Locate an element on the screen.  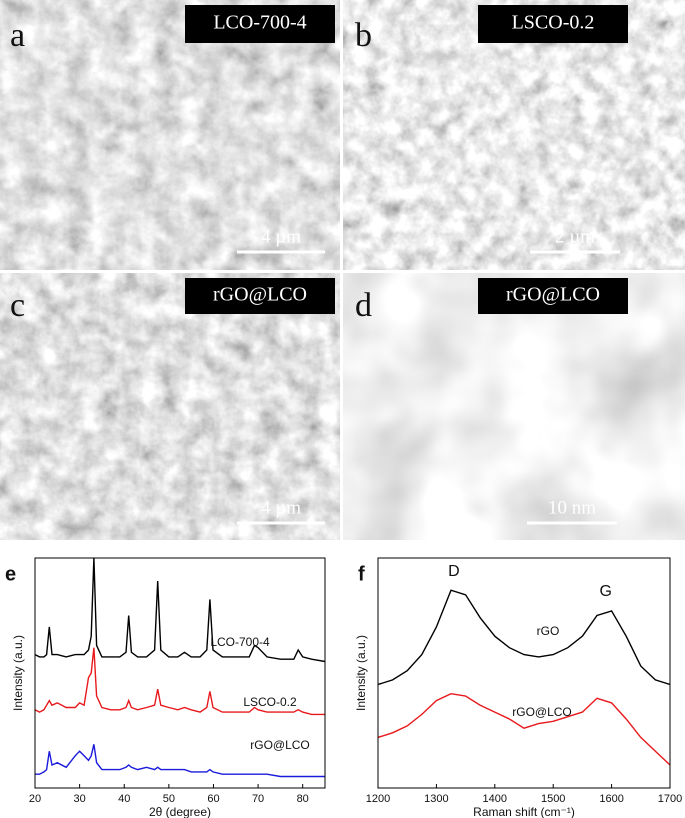
x-tick-label: 80 is located at coordinates (303, 799).